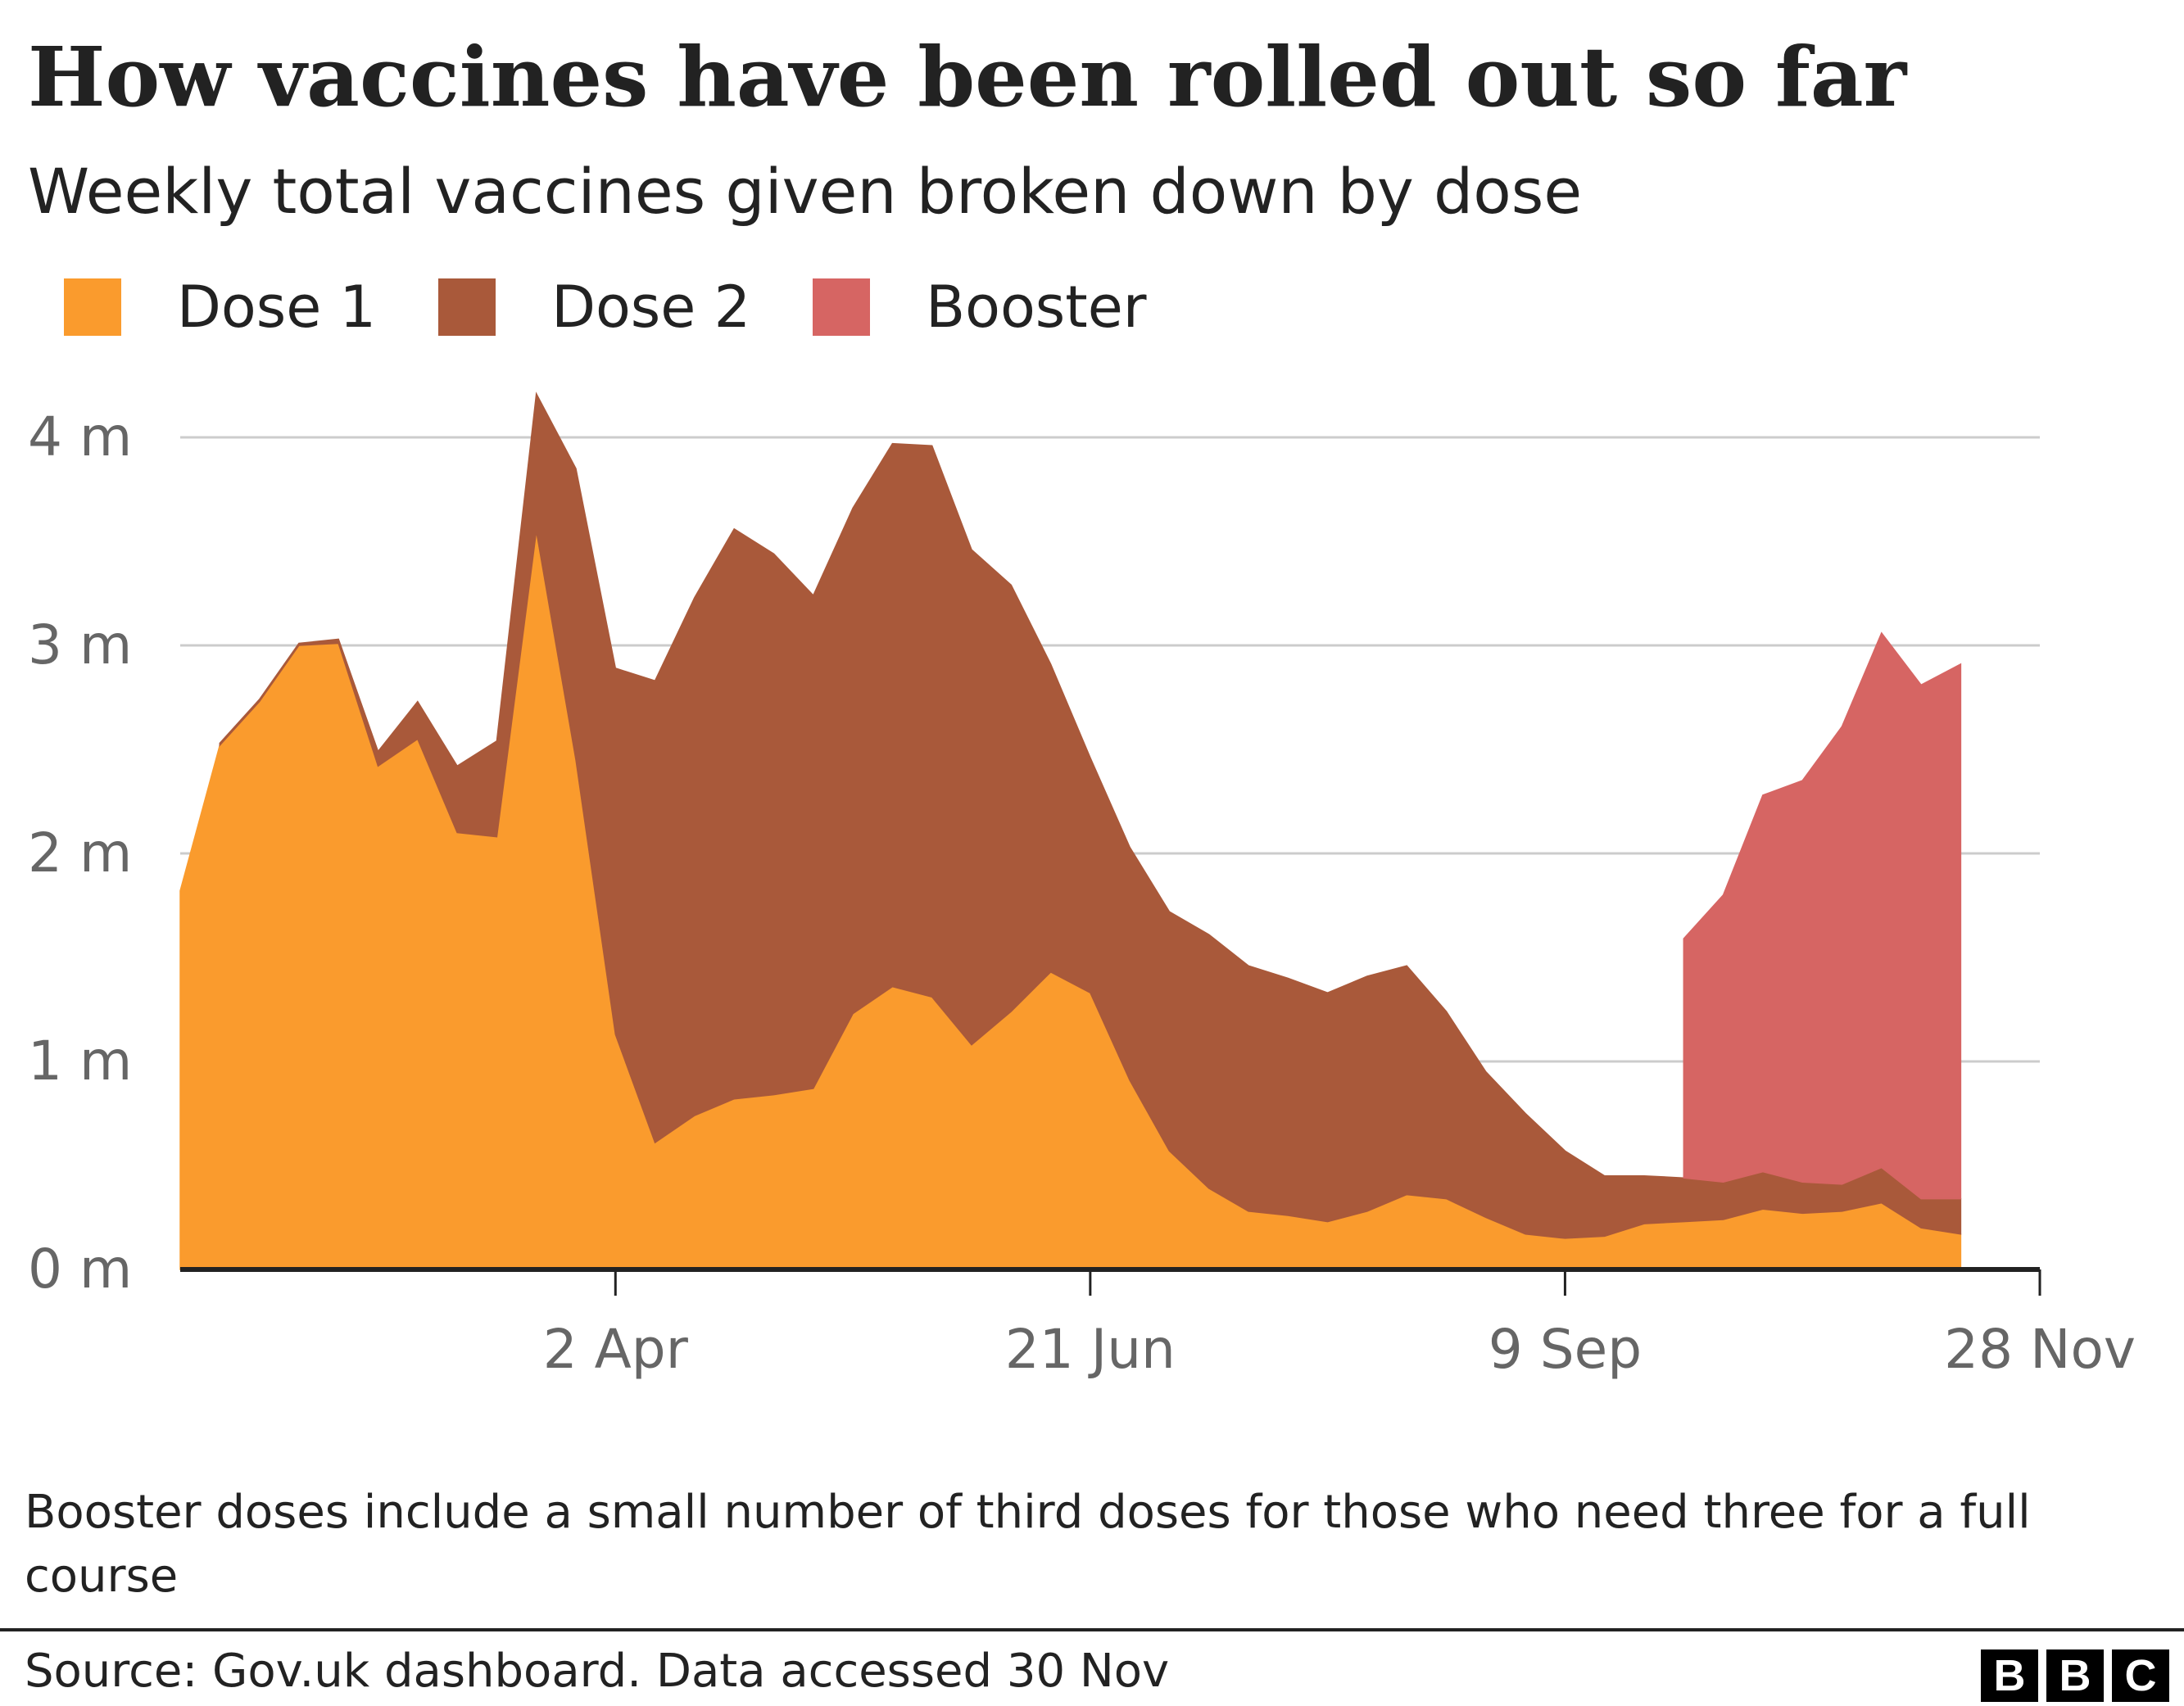 Image resolution: width=2184 pixels, height=1706 pixels. Describe the element at coordinates (2140, 1675) in the screenshot. I see `bbc-logo-letter: C` at that location.